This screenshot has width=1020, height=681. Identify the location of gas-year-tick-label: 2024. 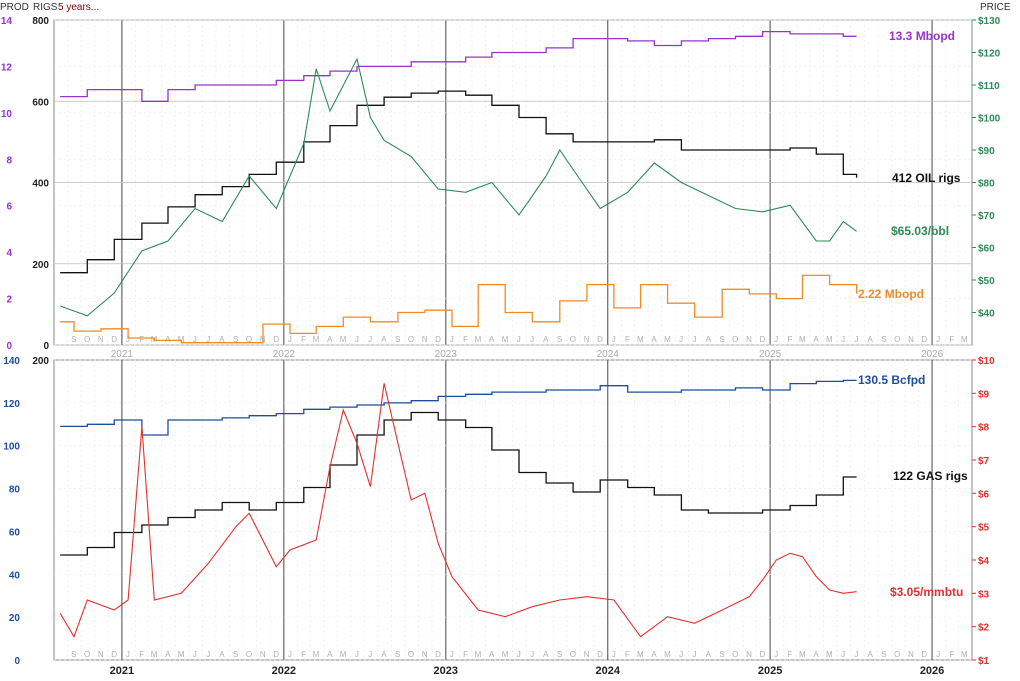
(607, 670).